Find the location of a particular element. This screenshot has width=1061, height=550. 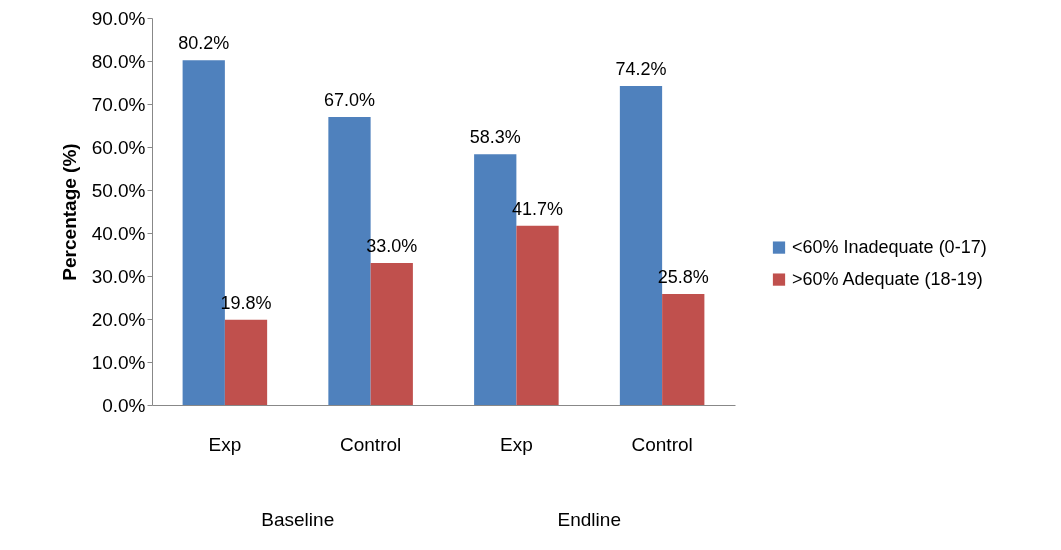

data-label: 58.3% is located at coordinates (495, 137).